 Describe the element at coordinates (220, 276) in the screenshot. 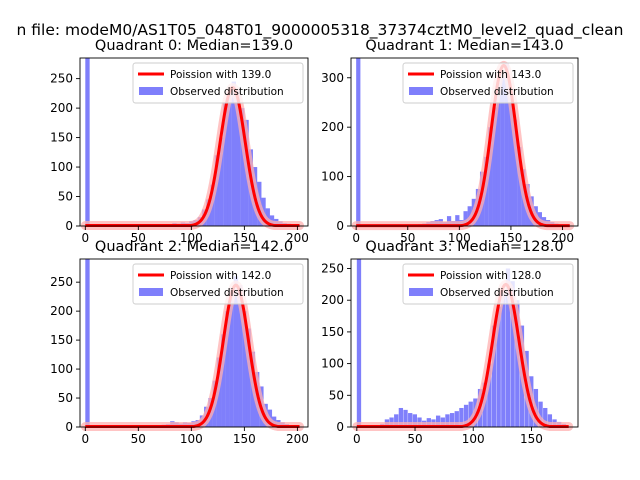

I see `legend-line-label: Poission with 142.0` at that location.